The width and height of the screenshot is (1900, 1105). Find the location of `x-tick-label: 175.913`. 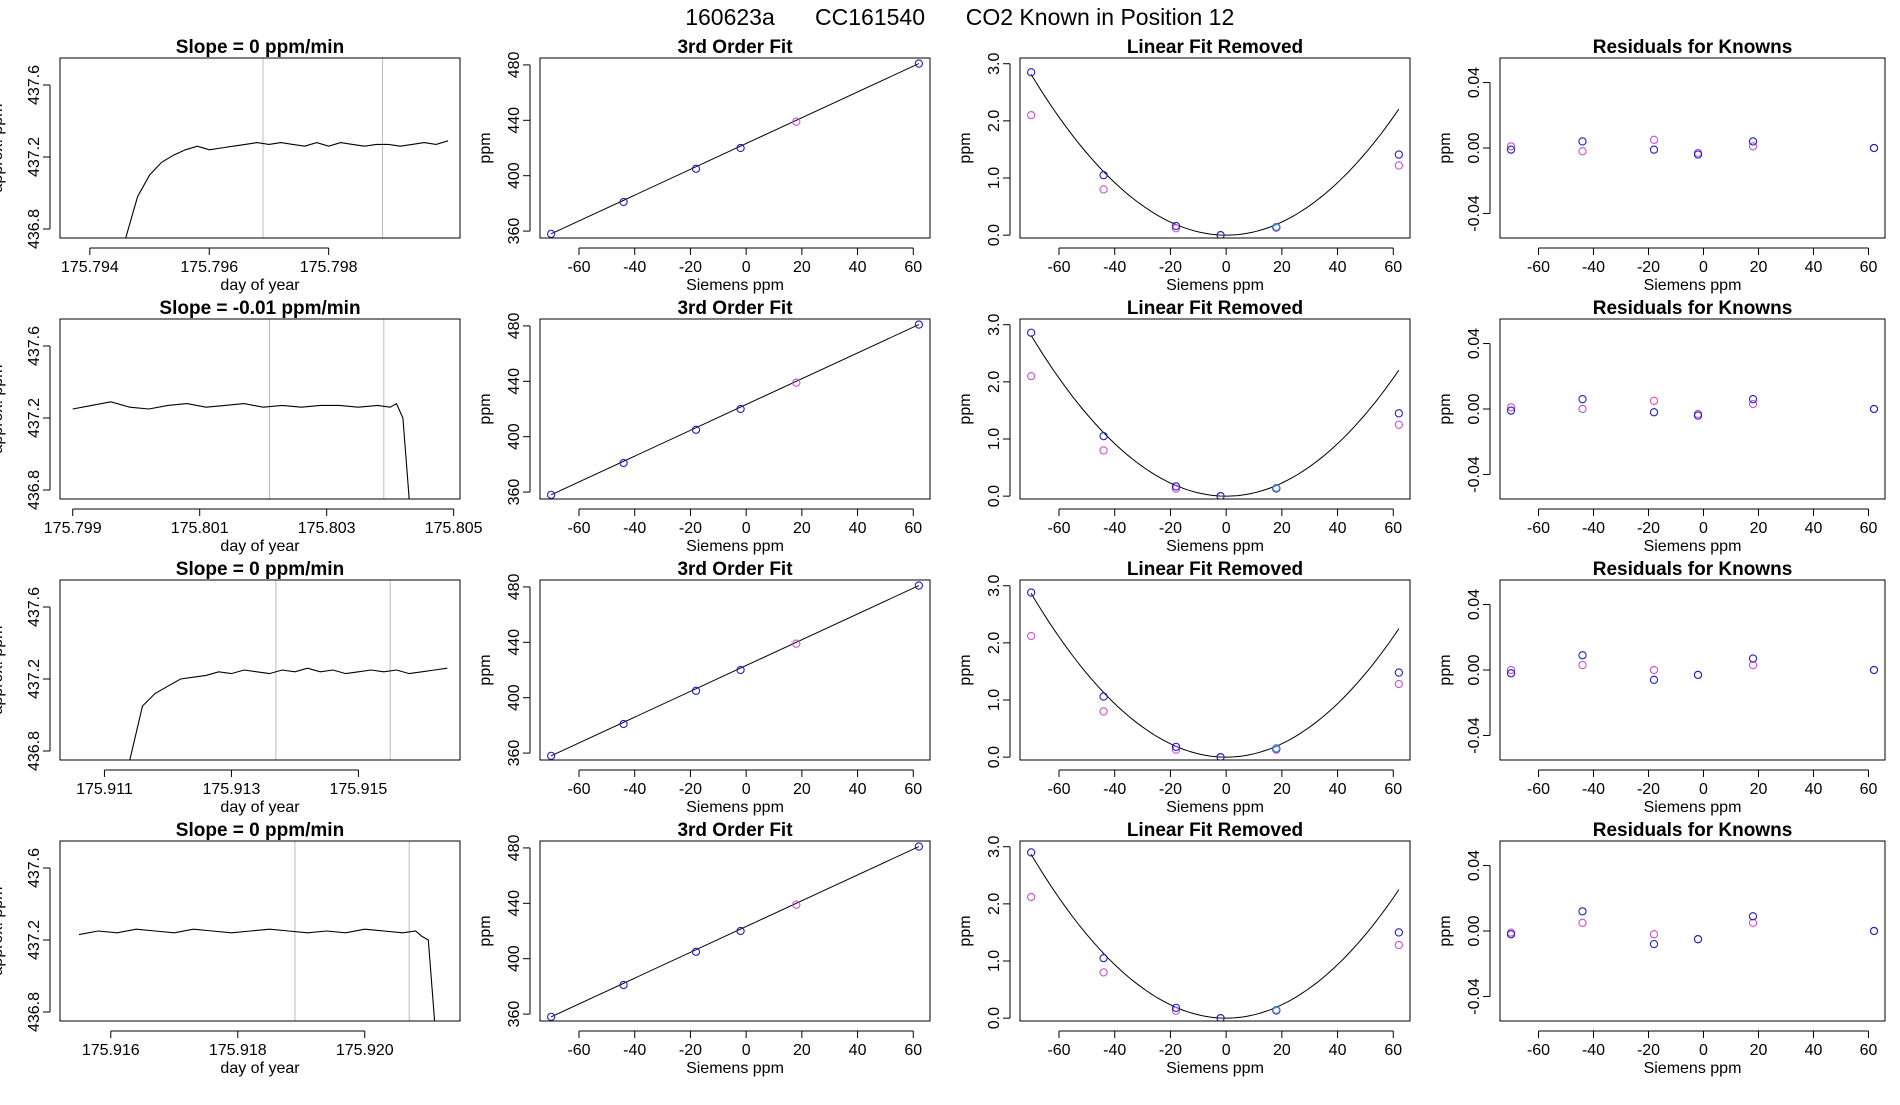

x-tick-label: 175.913 is located at coordinates (232, 789).